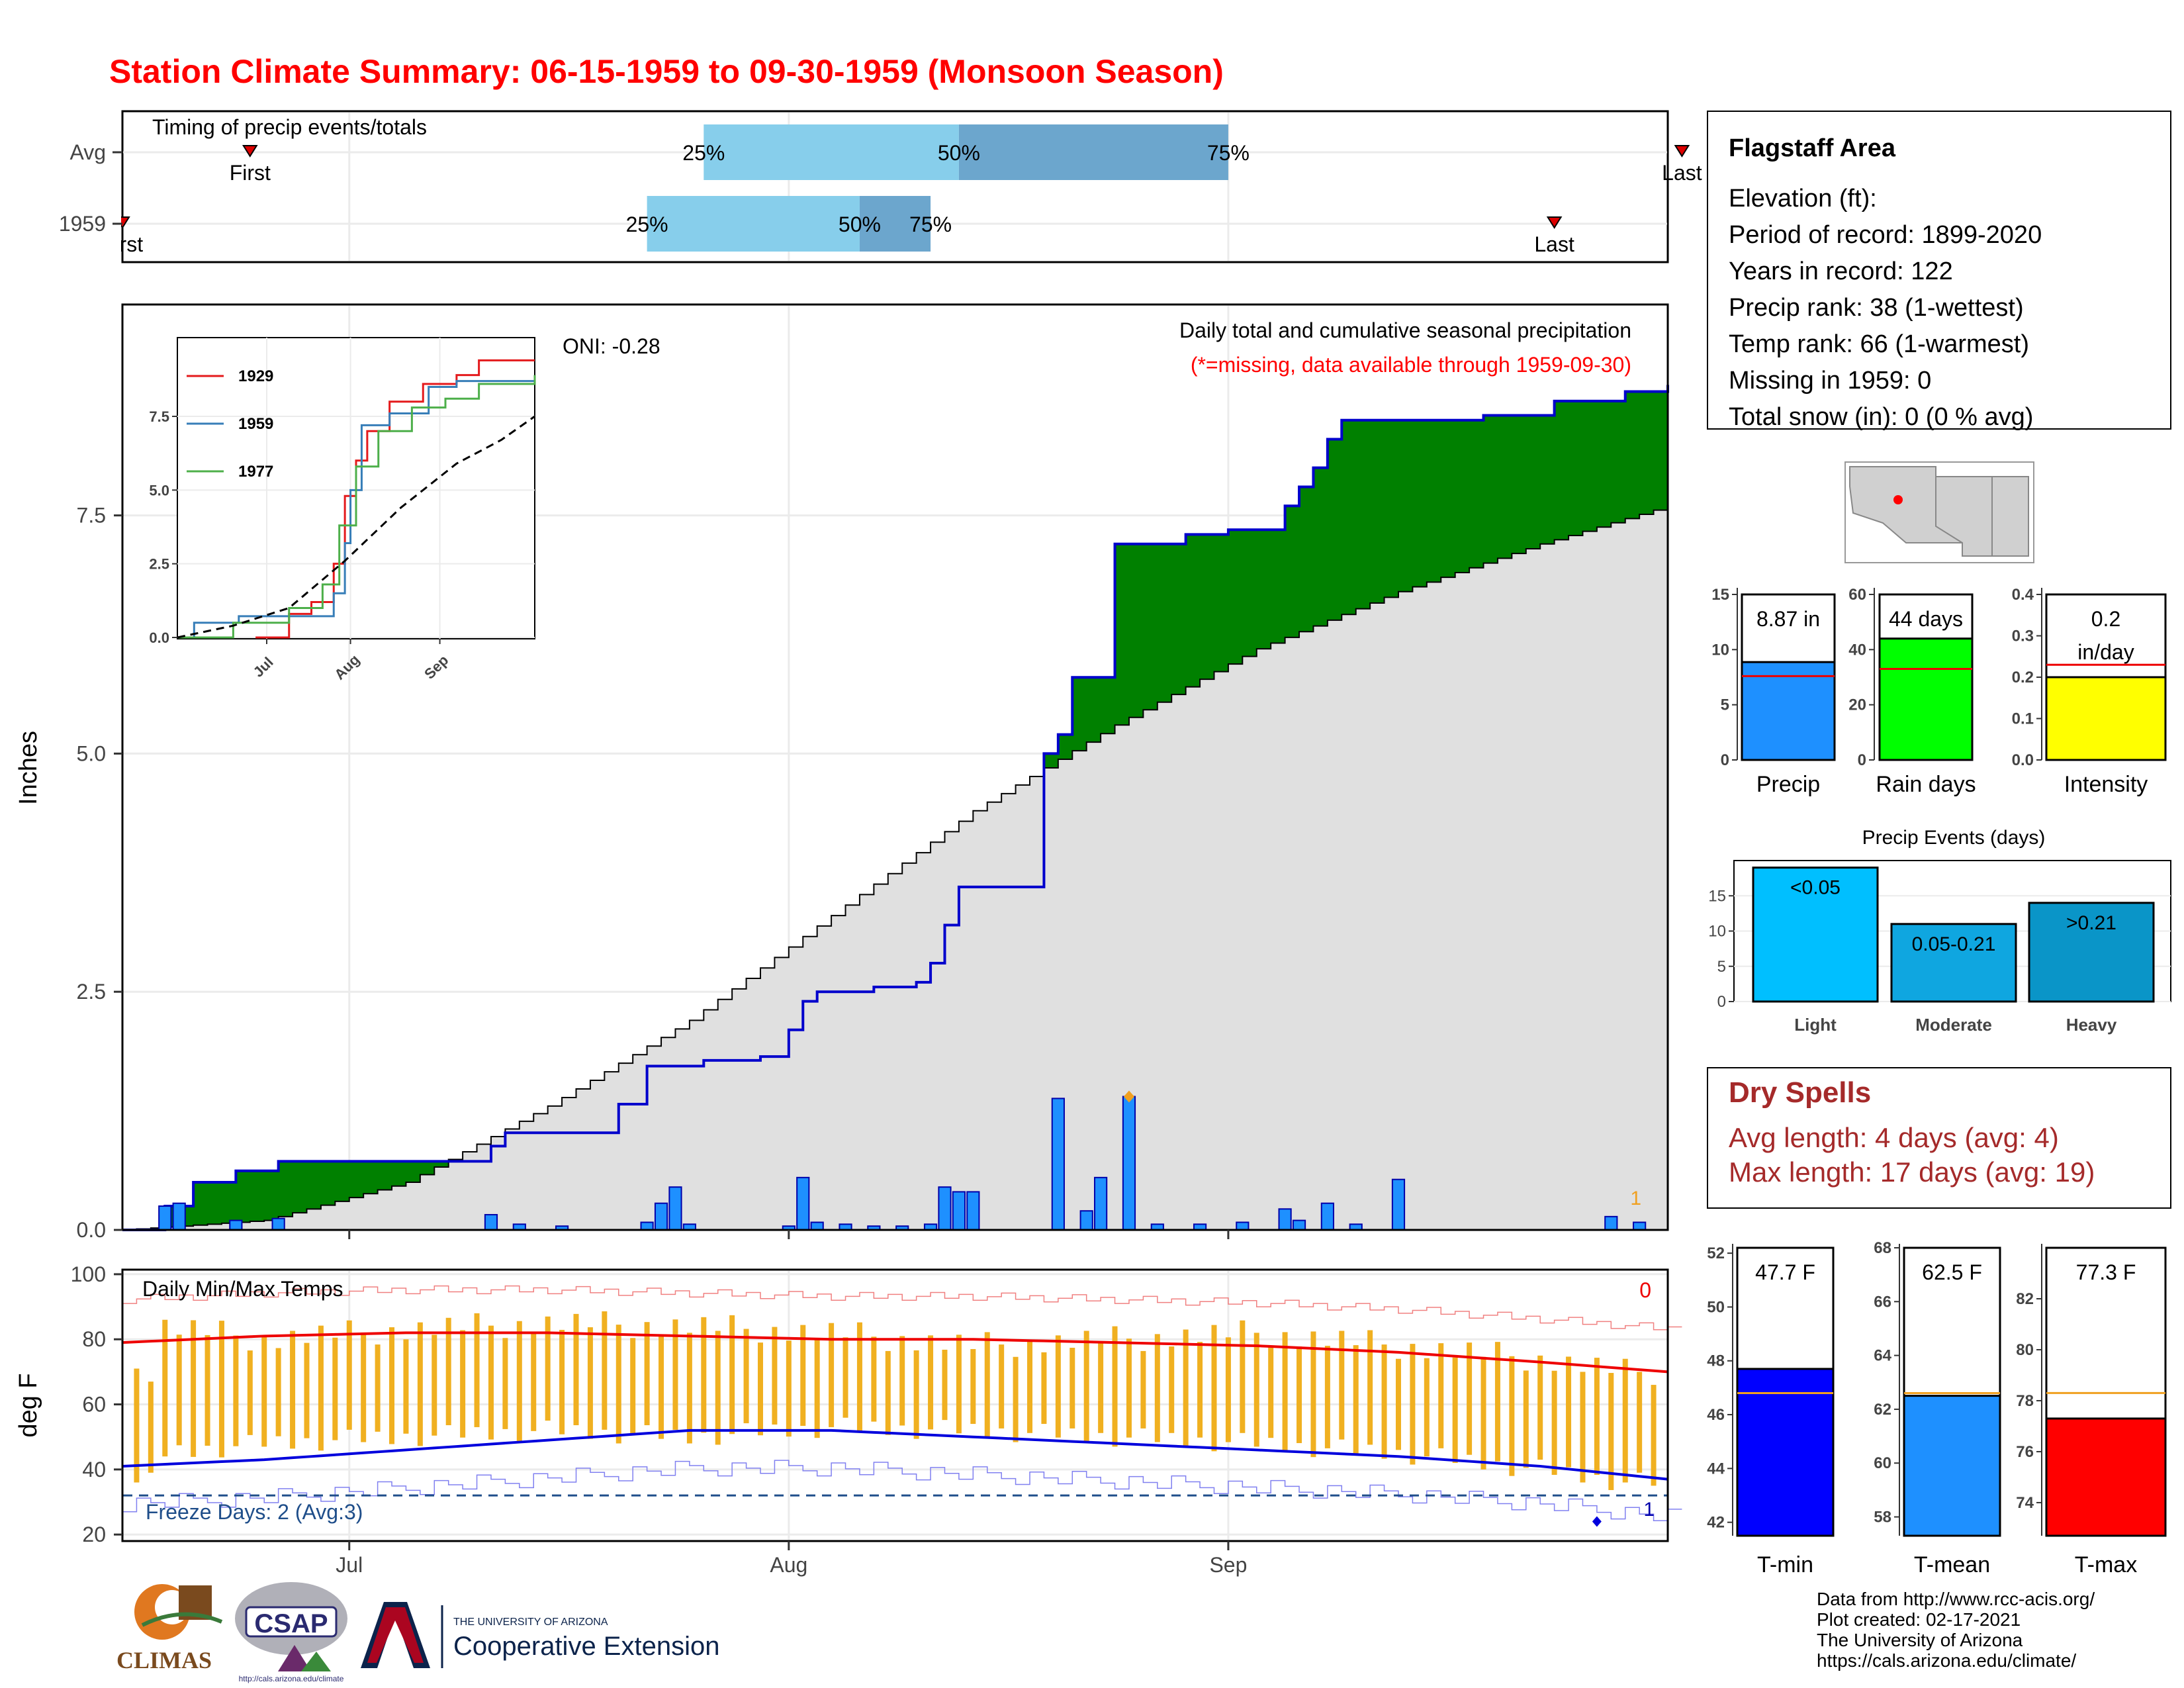 This screenshot has width=2184, height=1688. I want to click on inset-series-line, so click(356, 527).